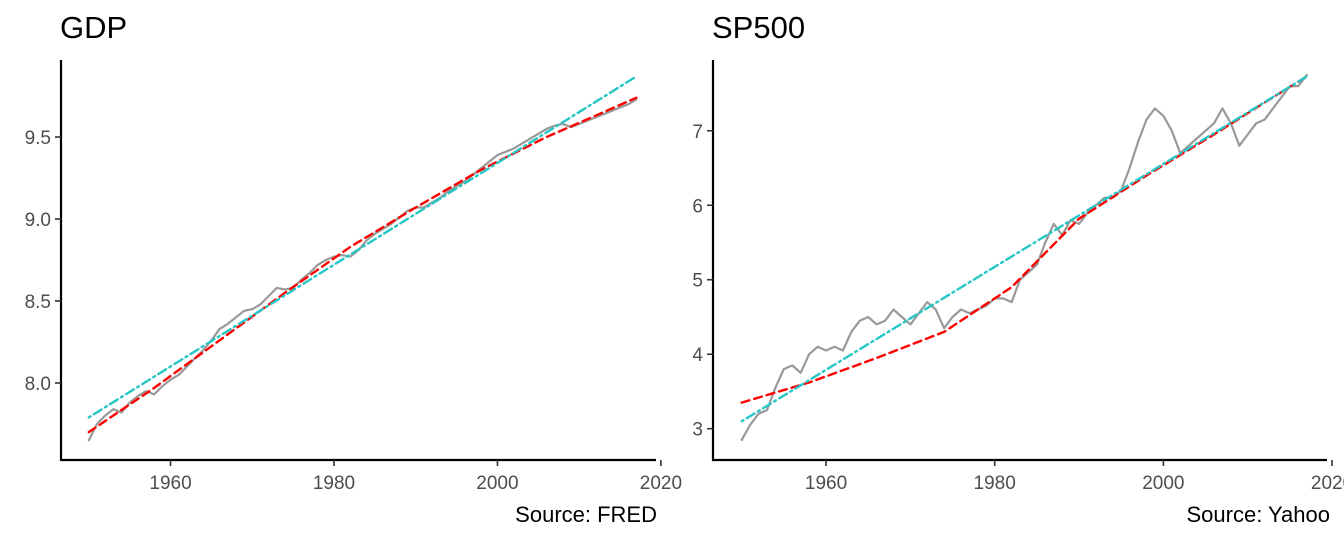  Describe the element at coordinates (1258, 514) in the screenshot. I see `panel-caption: Source: Yahoo` at that location.